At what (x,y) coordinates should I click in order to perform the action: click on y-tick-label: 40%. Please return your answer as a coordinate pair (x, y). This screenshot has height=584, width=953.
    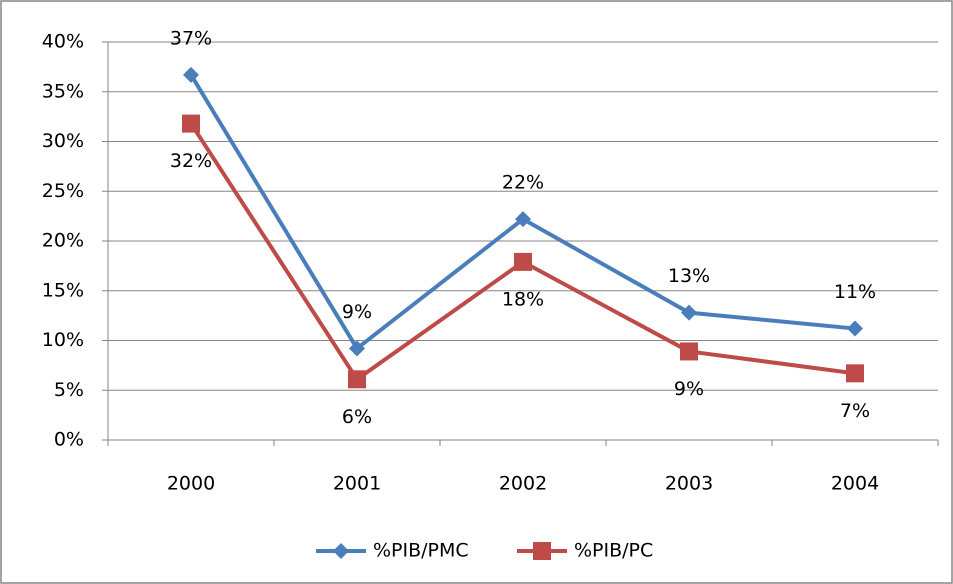
    Looking at the image, I should click on (63, 42).